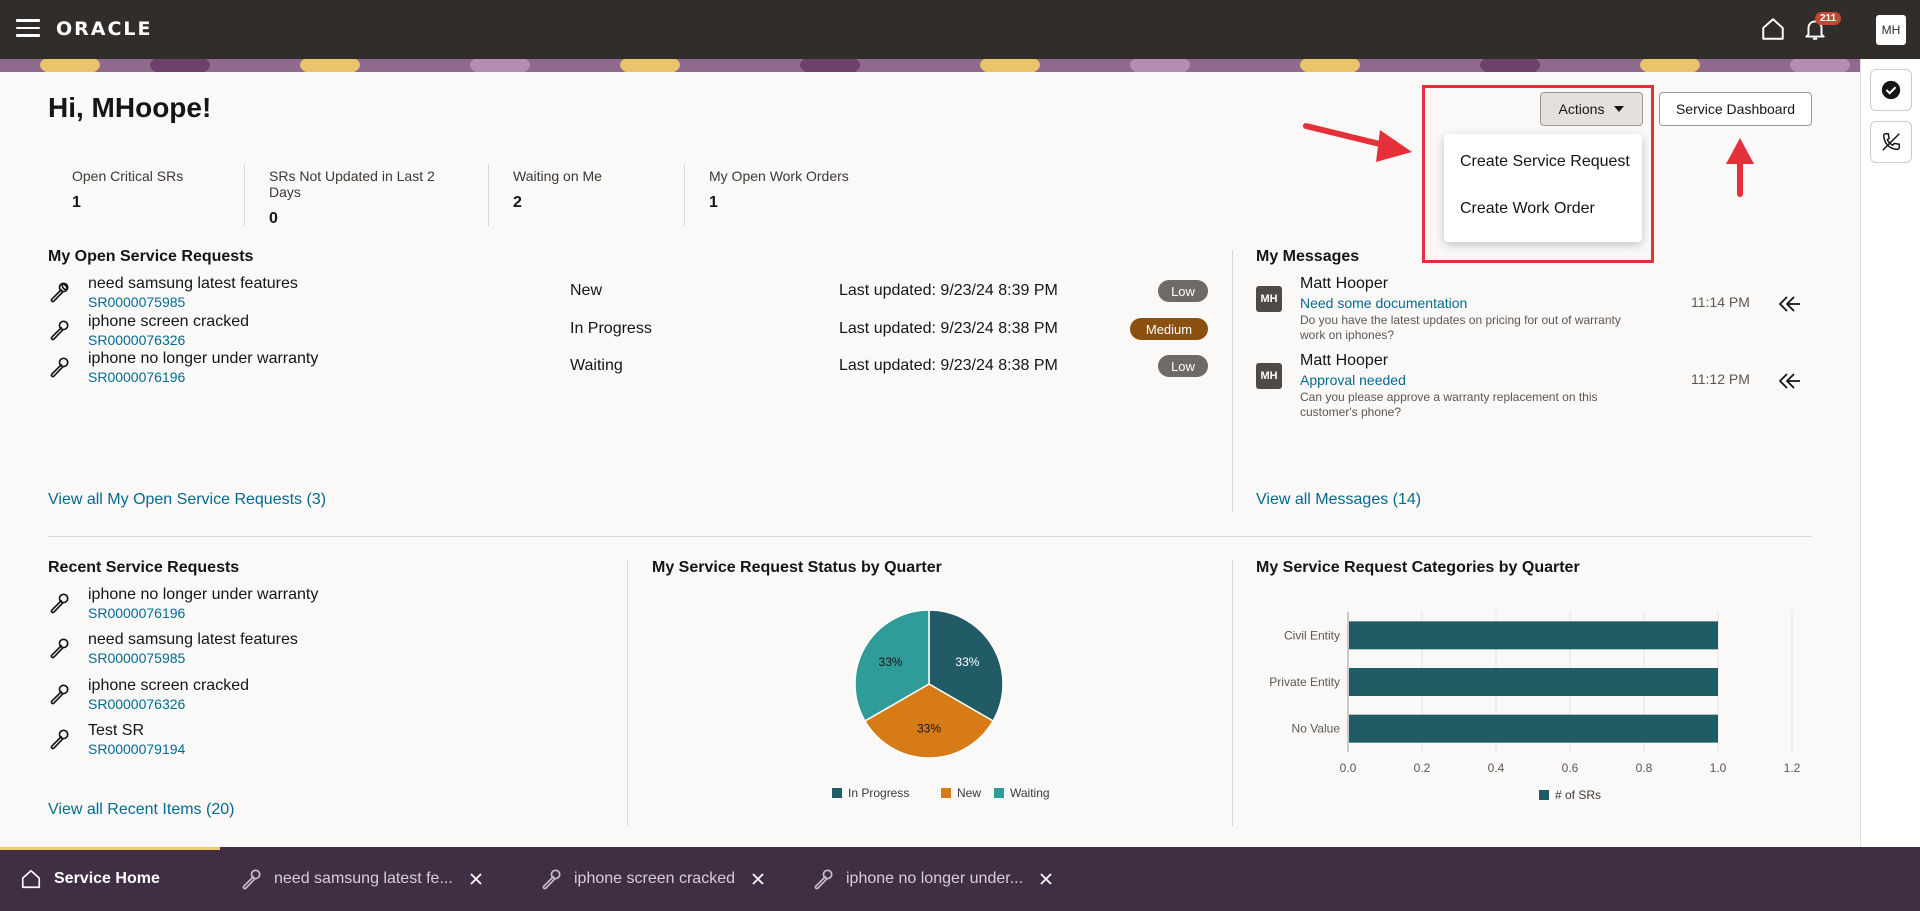  What do you see at coordinates (797, 567) in the screenshot?
I see `pie-chart-title: My Service Request Status by Quarter` at bounding box center [797, 567].